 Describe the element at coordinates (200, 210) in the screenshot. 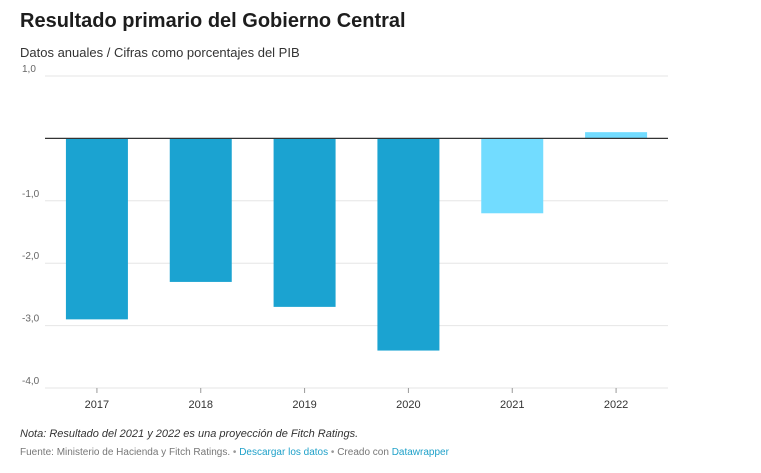

I see `bar-2018` at that location.